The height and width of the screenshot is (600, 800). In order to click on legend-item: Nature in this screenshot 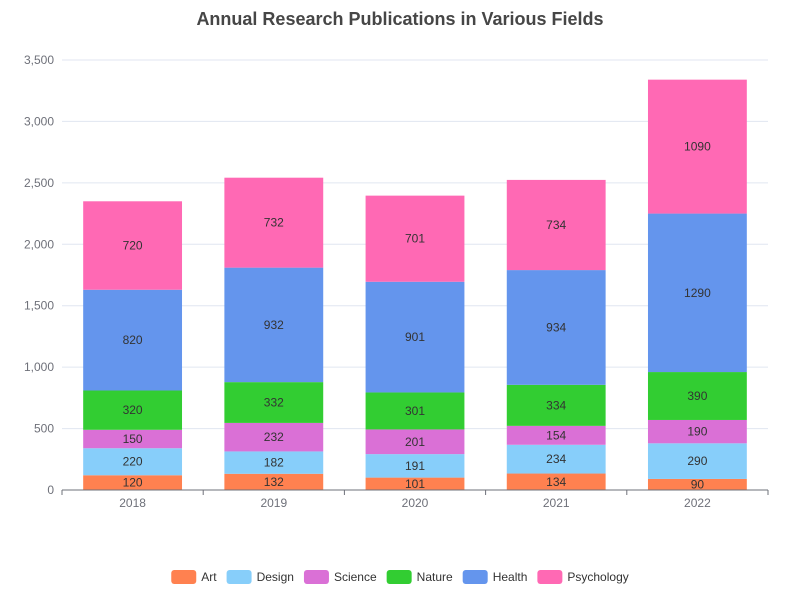, I will do `click(419, 577)`.